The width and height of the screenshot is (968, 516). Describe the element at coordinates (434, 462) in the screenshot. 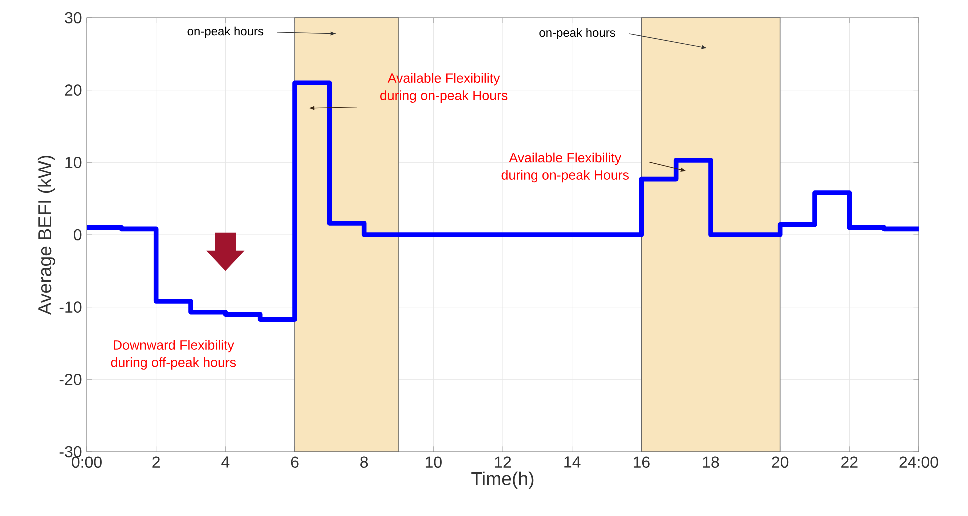

I see `x-tick-label: 10` at that location.